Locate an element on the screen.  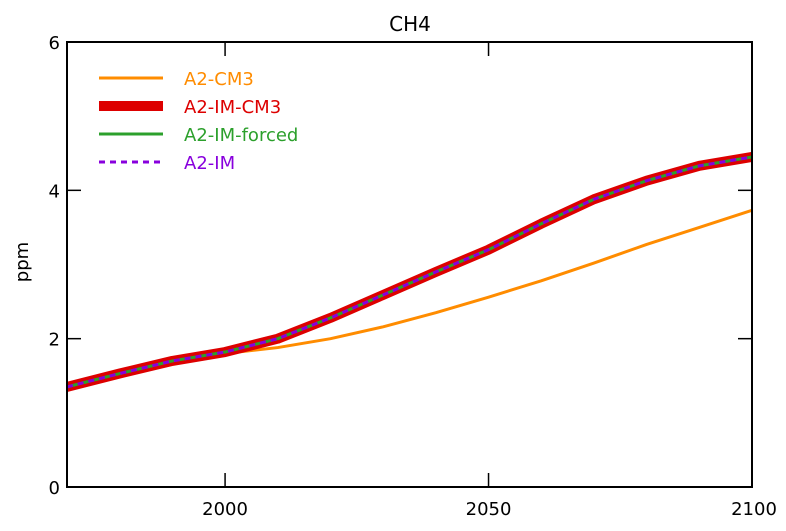
legend-label: A2-IM-CM3 is located at coordinates (232, 107).